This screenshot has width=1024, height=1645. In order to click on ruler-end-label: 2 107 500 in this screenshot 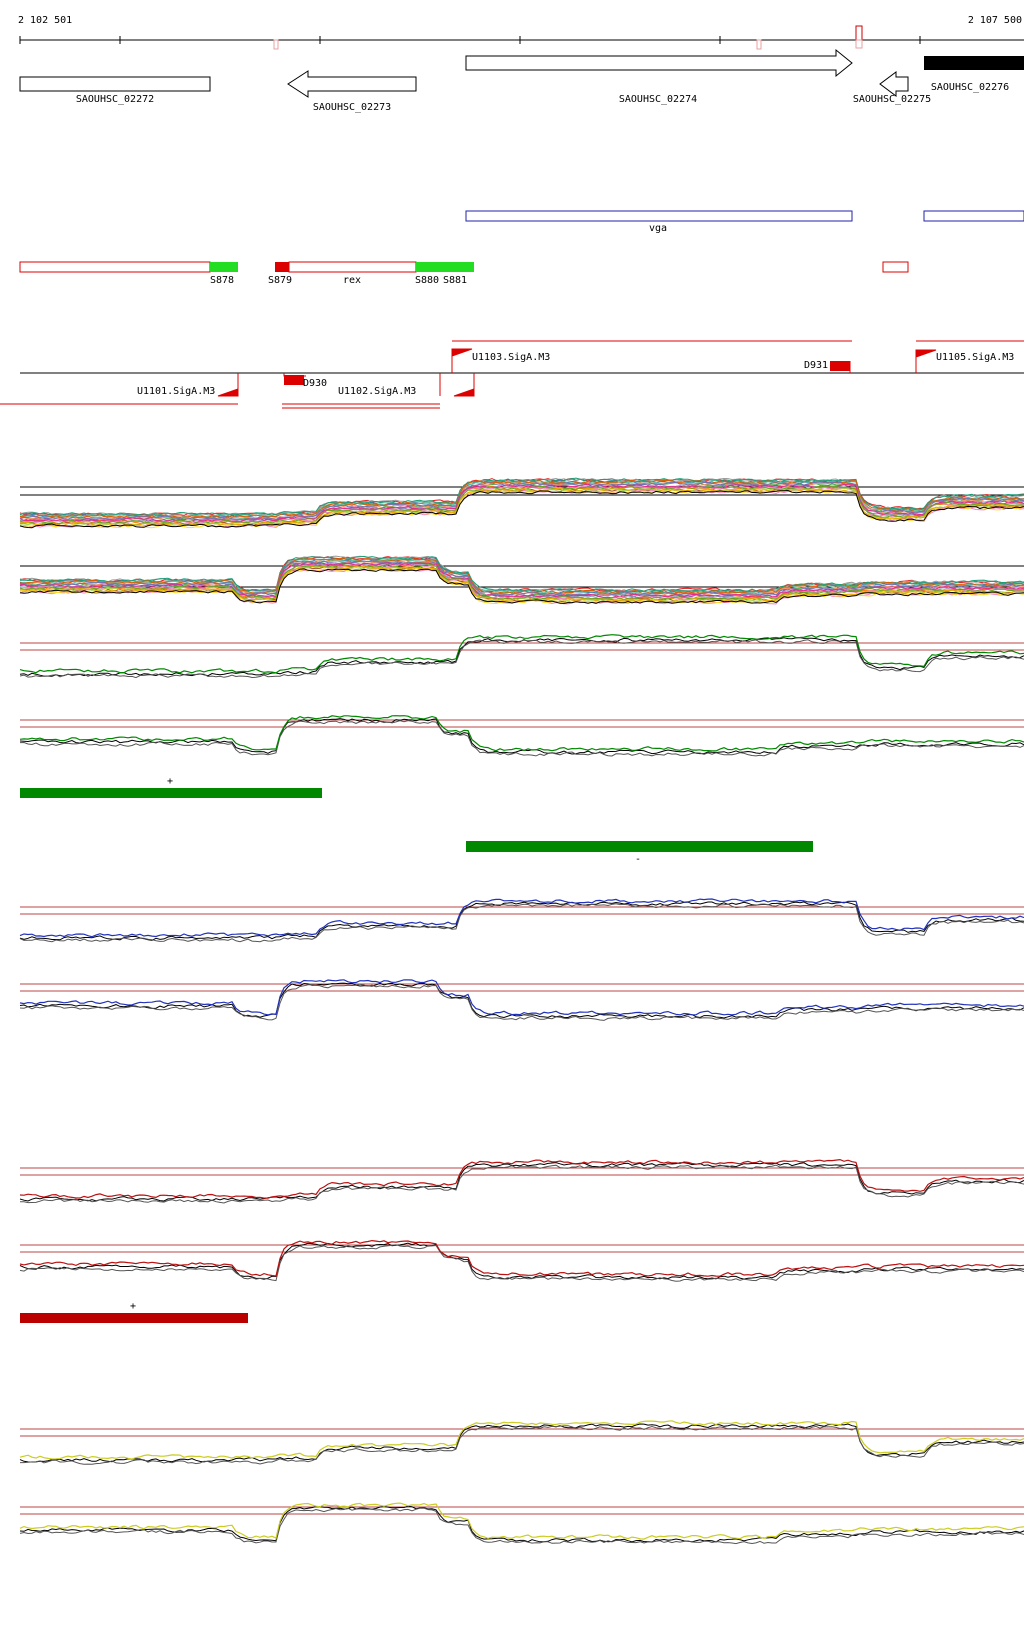, I will do `click(995, 20)`.